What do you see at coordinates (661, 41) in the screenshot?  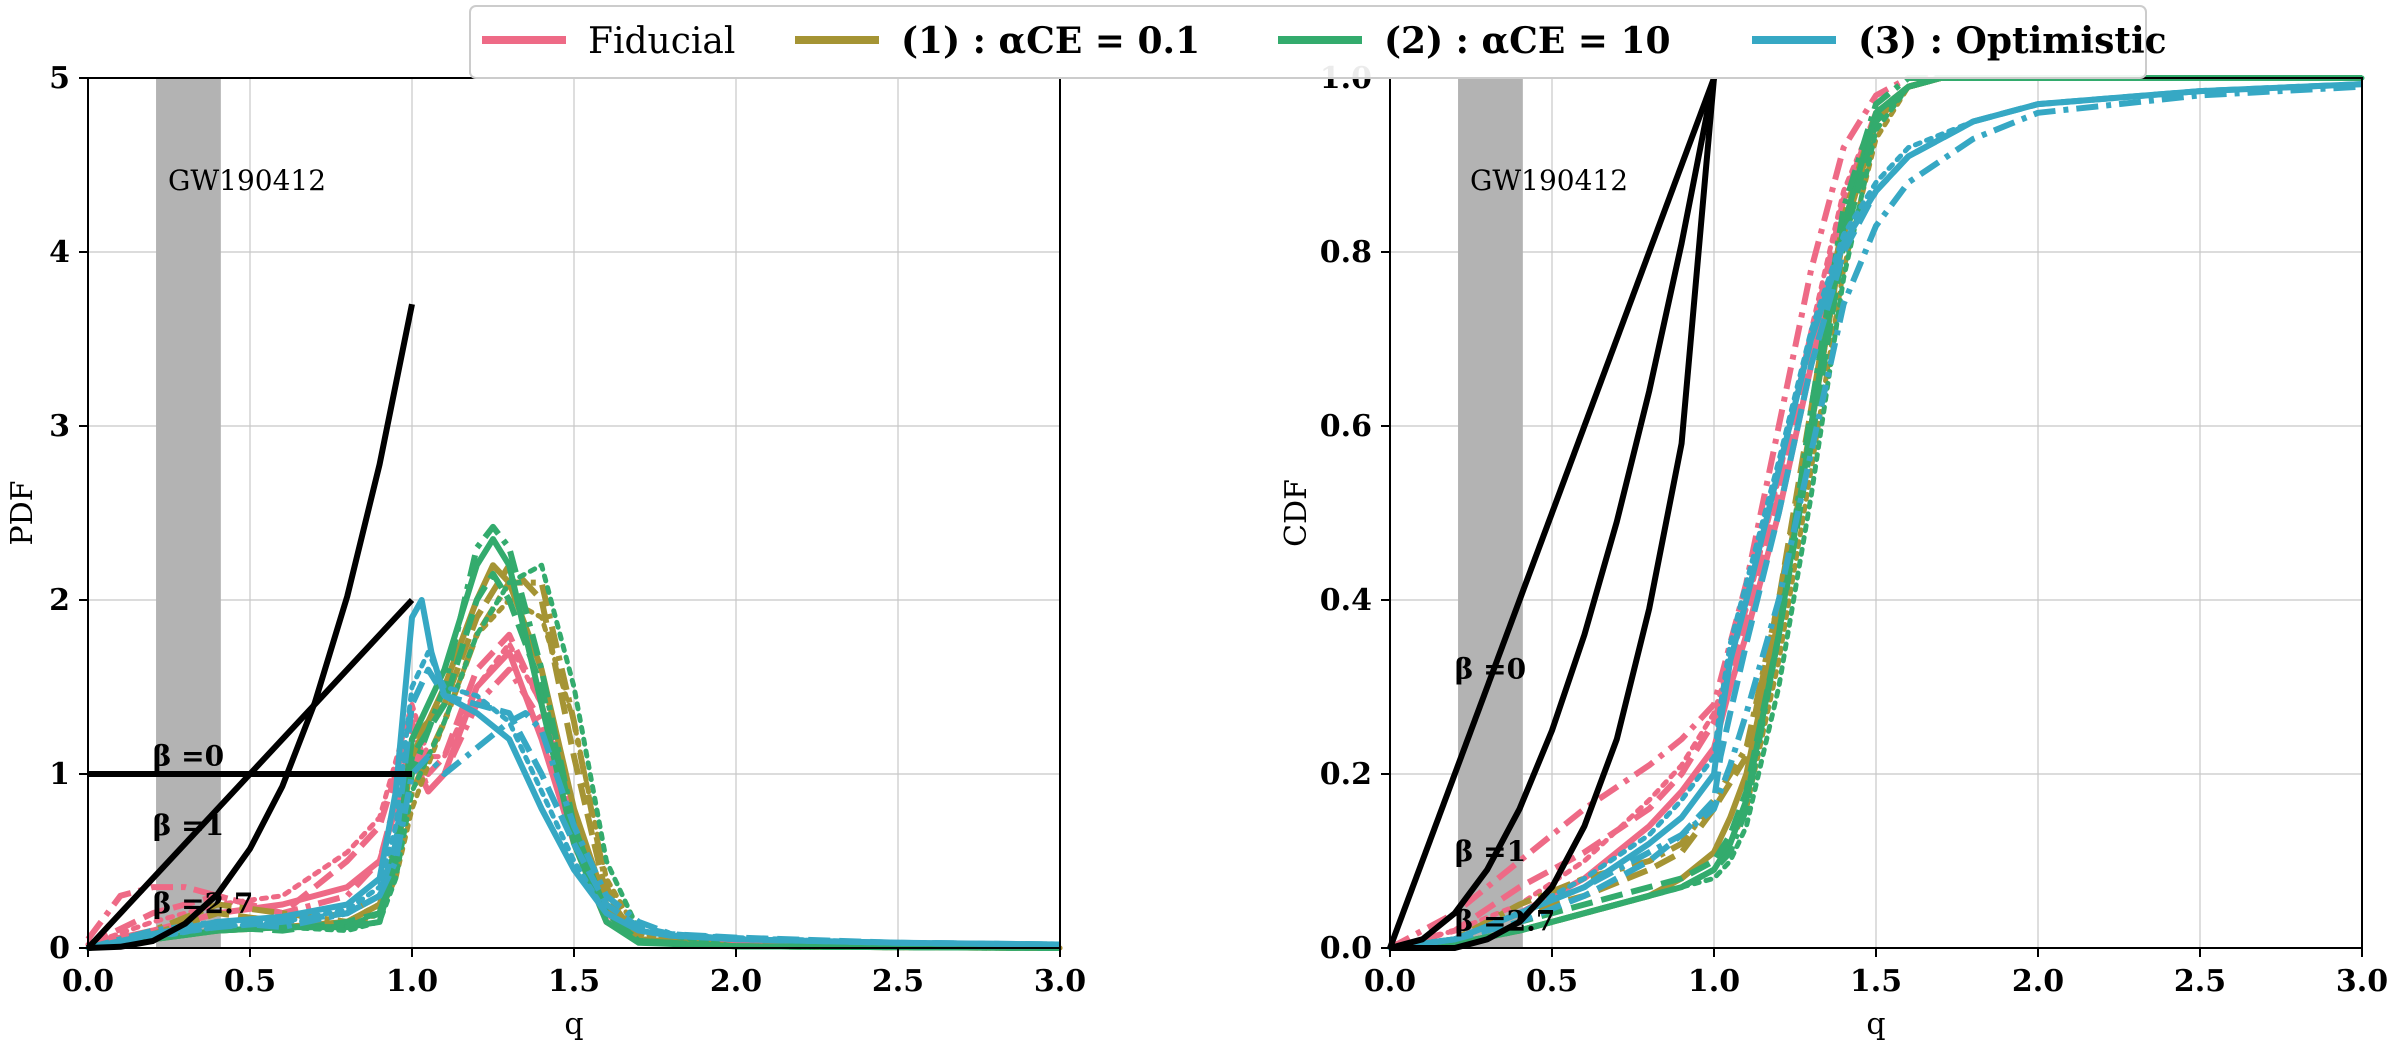 I see `legend-label: Fiducial` at bounding box center [661, 41].